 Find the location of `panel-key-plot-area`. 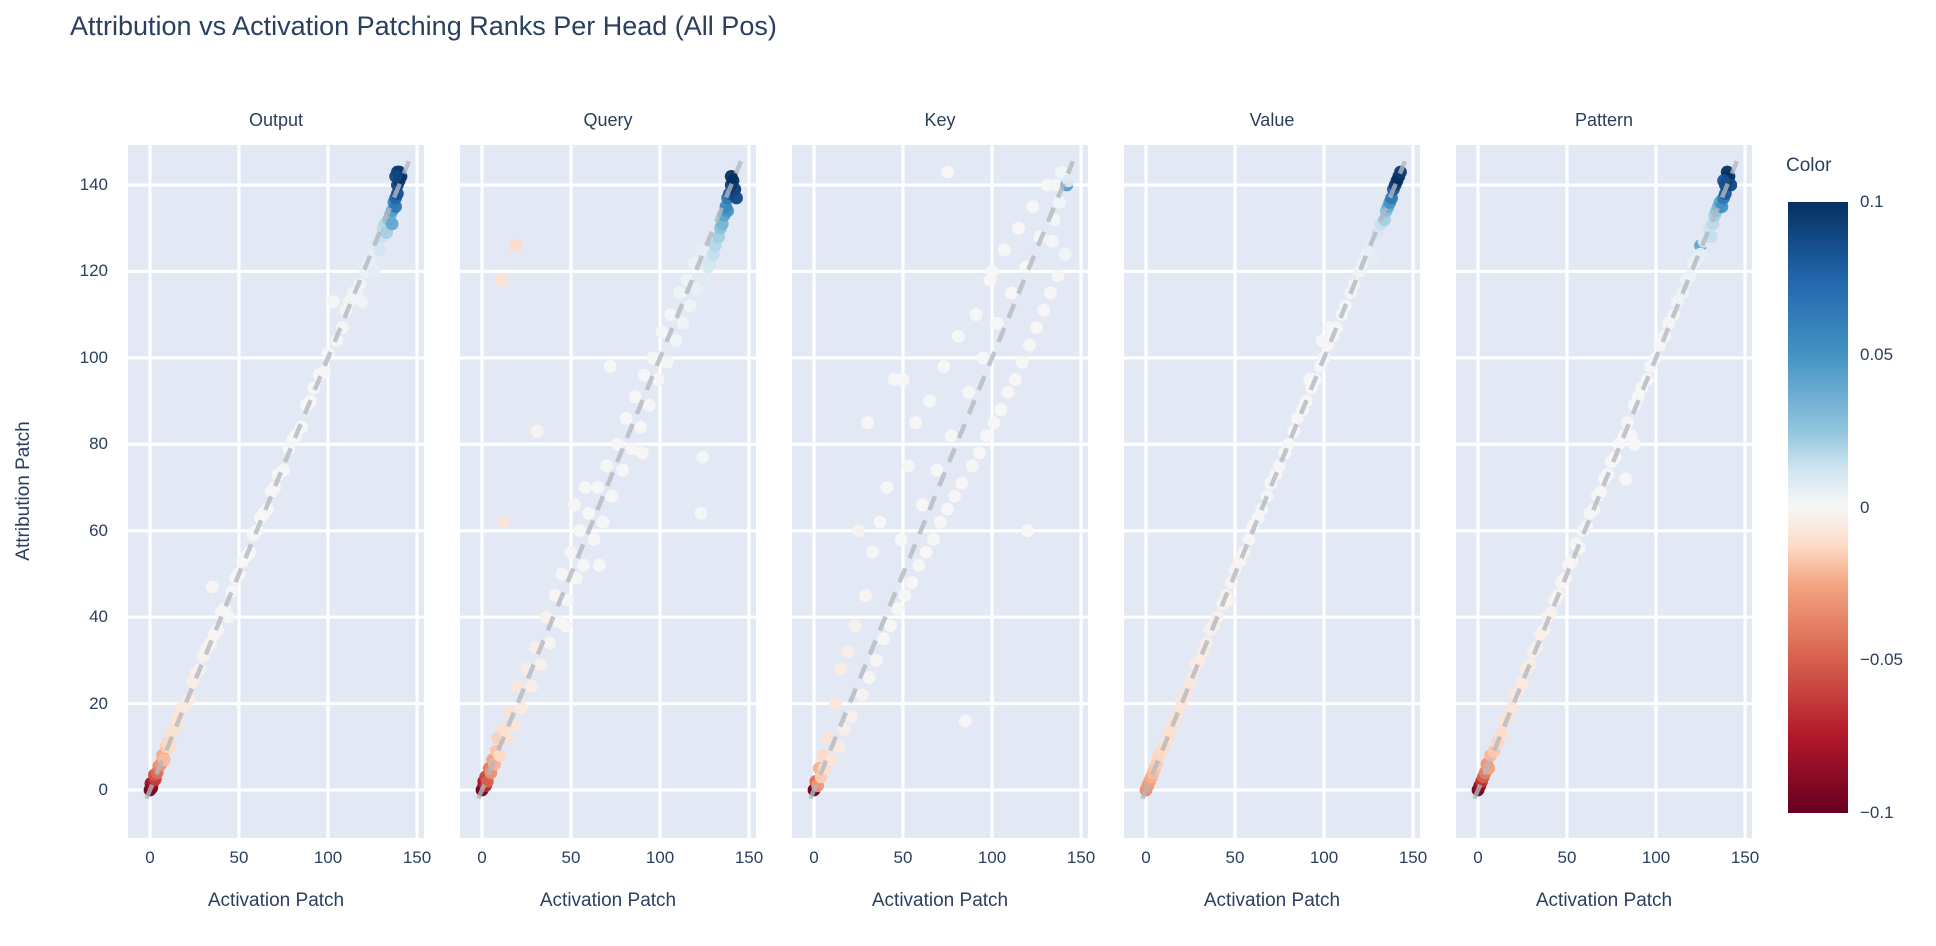

panel-key-plot-area is located at coordinates (940, 491).